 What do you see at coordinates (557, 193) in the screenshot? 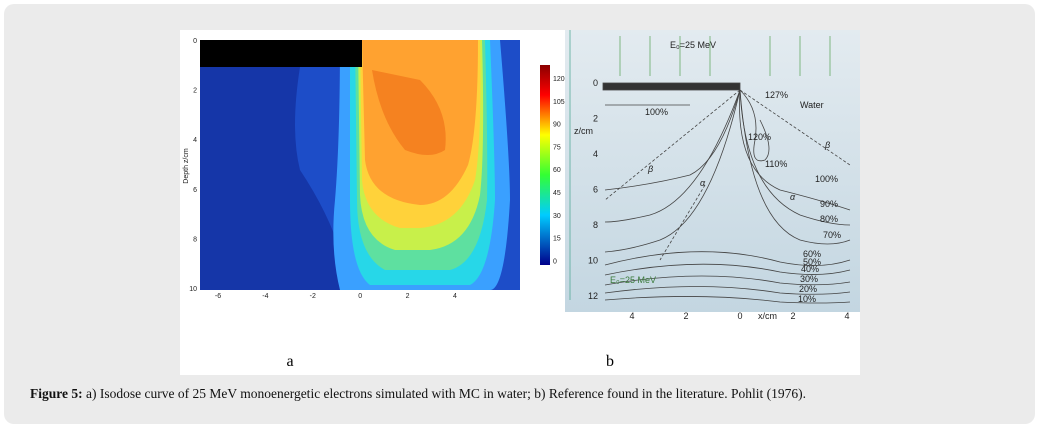
I see `colorbar-tick-label: 45` at bounding box center [557, 193].